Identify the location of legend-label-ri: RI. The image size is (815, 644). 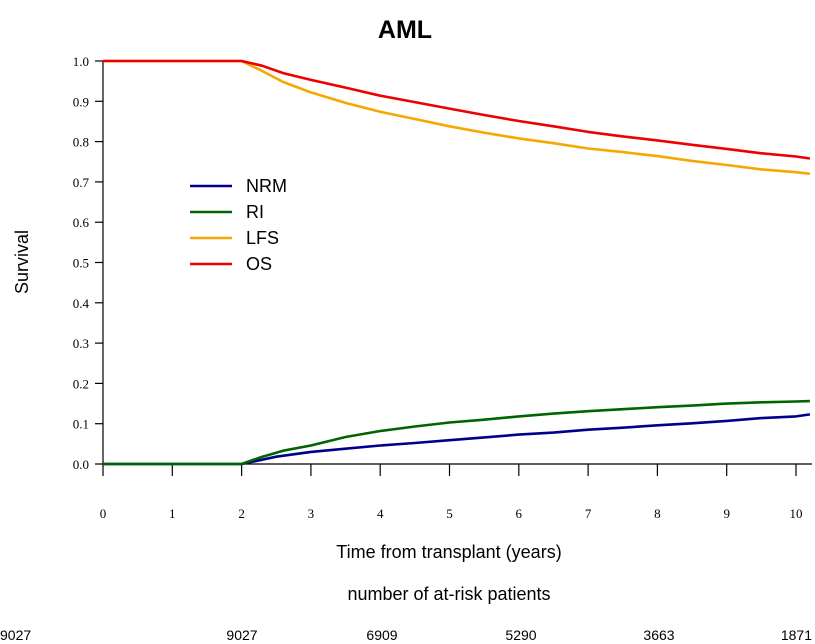
(255, 212).